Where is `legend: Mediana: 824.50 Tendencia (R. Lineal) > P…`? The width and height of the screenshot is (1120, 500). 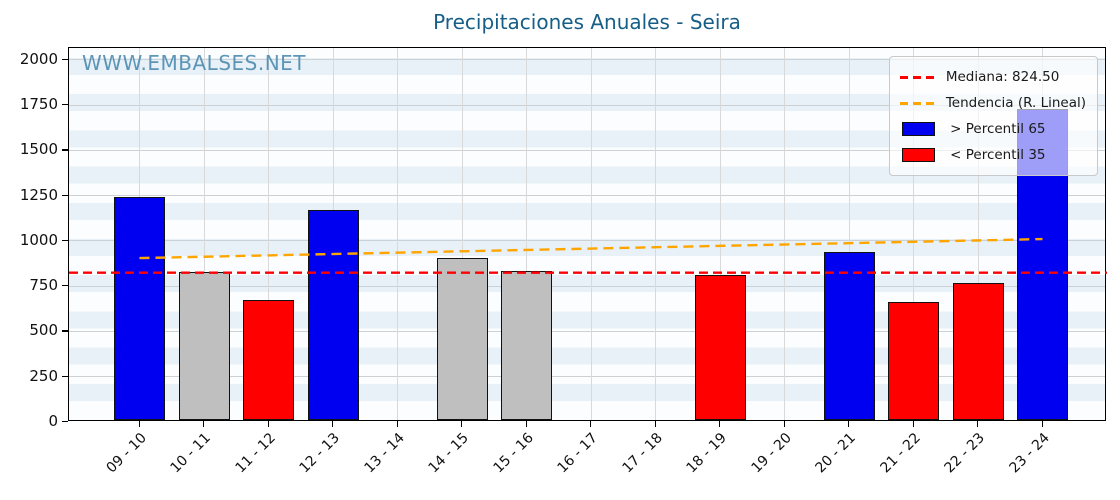
legend: Mediana: 824.50 Tendencia (R. Lineal) > P… is located at coordinates (993, 116).